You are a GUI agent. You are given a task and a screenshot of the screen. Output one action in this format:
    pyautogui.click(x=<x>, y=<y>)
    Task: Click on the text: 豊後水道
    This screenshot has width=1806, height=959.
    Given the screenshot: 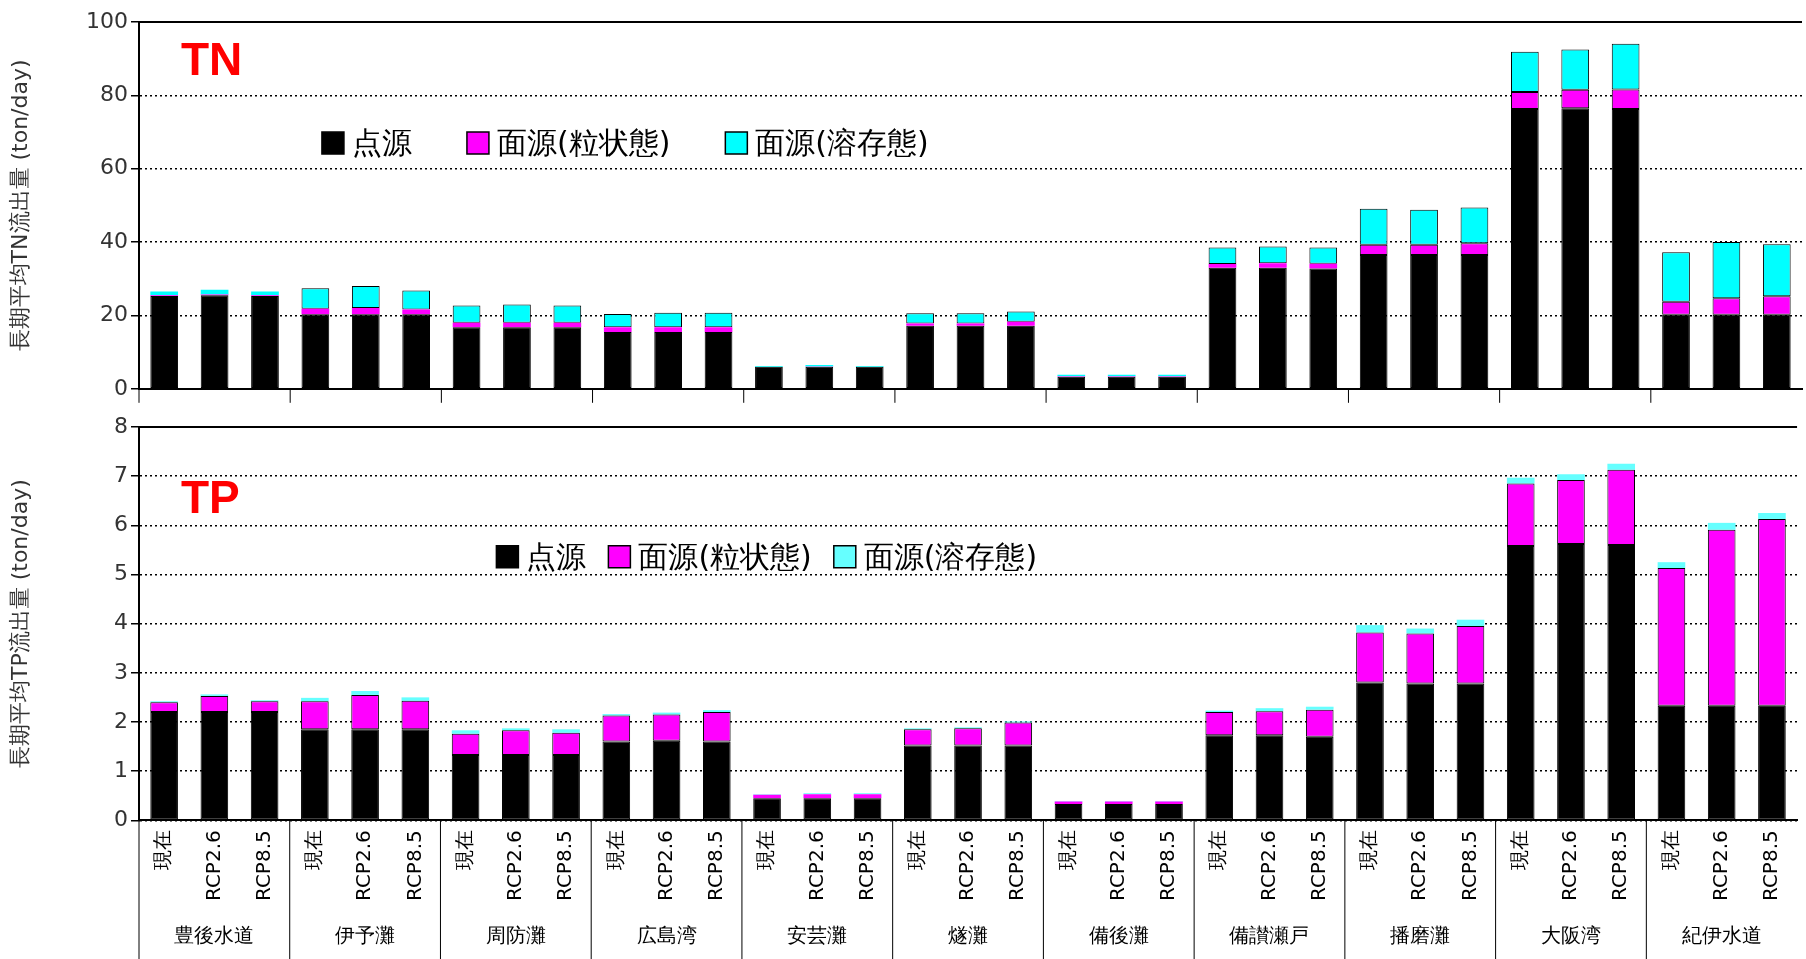 What is the action you would take?
    pyautogui.click(x=214, y=935)
    